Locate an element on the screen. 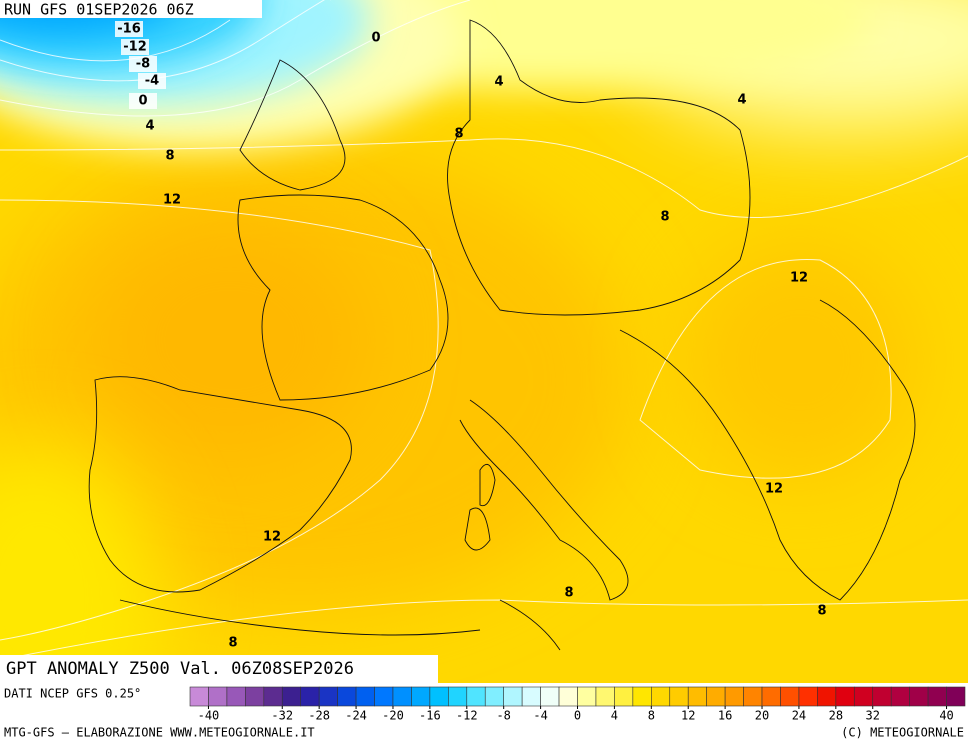 This screenshot has width=968, height=745. colorbar-tick-label: 20 is located at coordinates (762, 716).